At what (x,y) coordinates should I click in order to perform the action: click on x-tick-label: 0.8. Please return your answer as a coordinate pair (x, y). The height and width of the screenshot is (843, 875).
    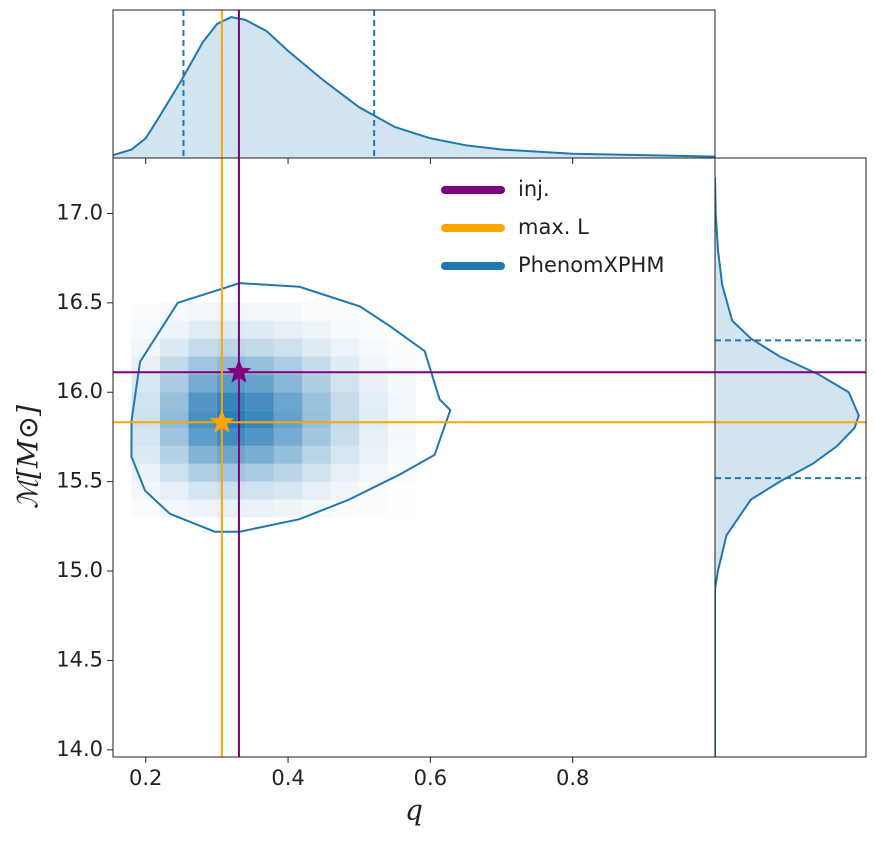
    Looking at the image, I should click on (572, 778).